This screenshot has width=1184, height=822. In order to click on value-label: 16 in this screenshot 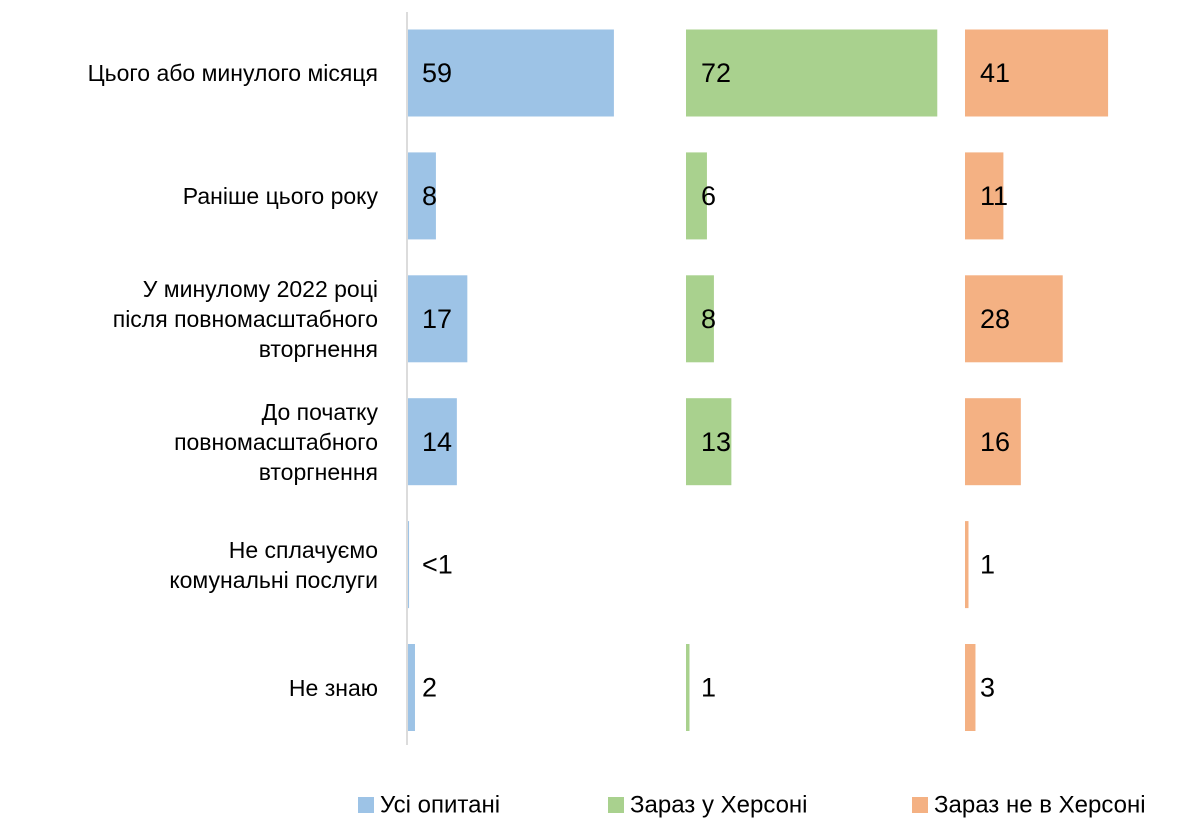, I will do `click(995, 442)`.